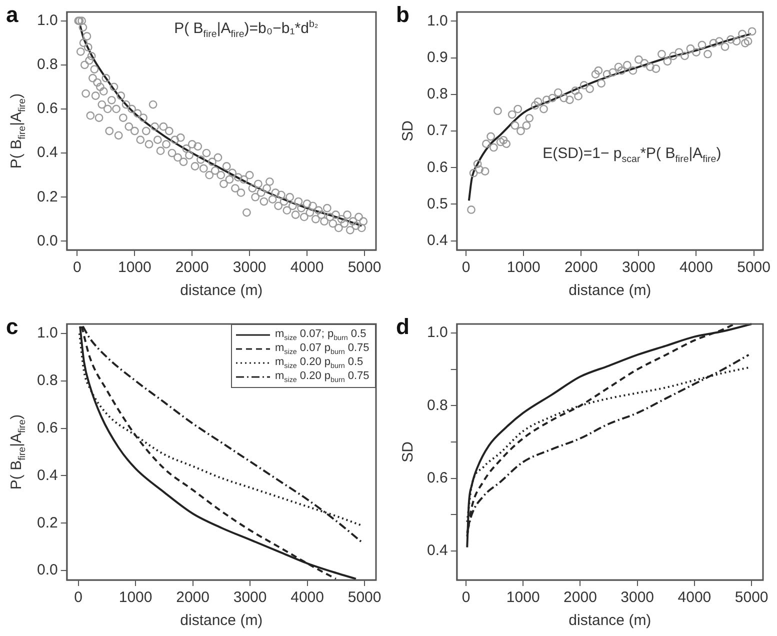  I want to click on y-tick-label: 0.5, so click(437, 203).